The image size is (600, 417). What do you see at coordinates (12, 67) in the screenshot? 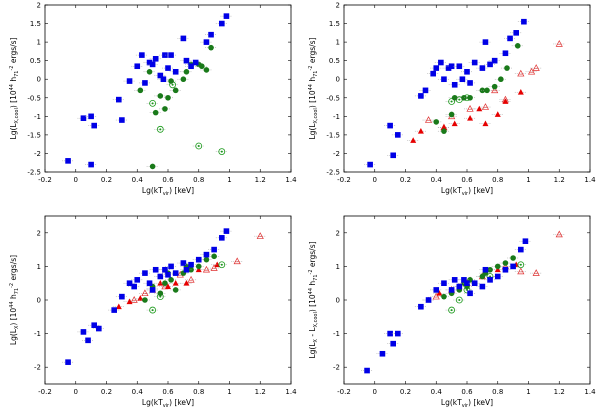
I see `y-axis-label-hsup: -2` at bounding box center [12, 67].